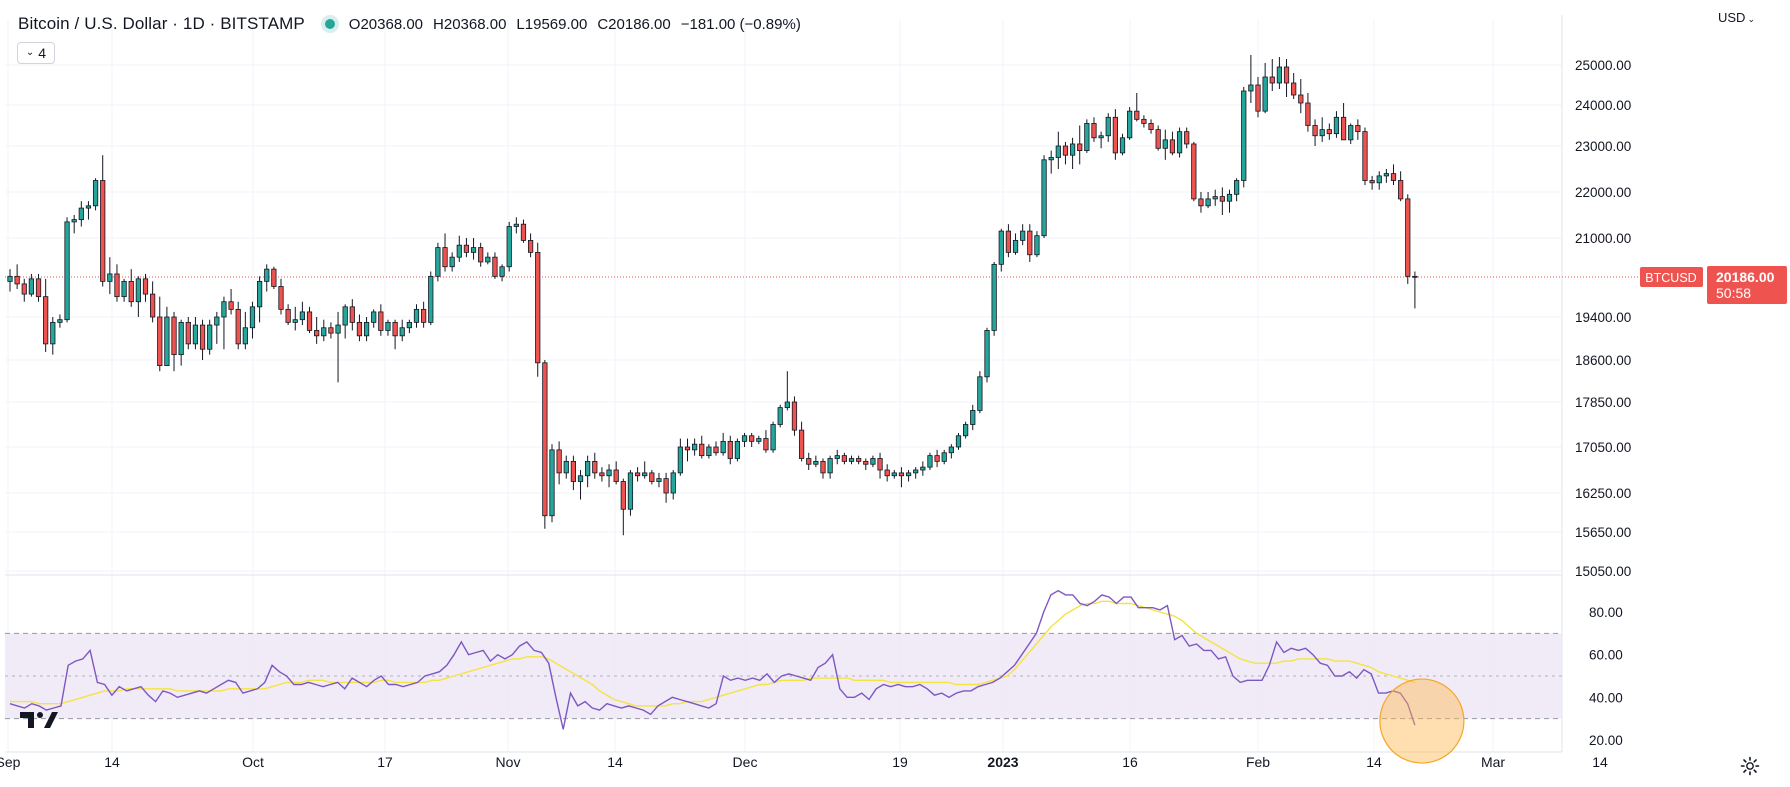 The width and height of the screenshot is (1790, 787). I want to click on countdown-label: 50:58, so click(1733, 293).